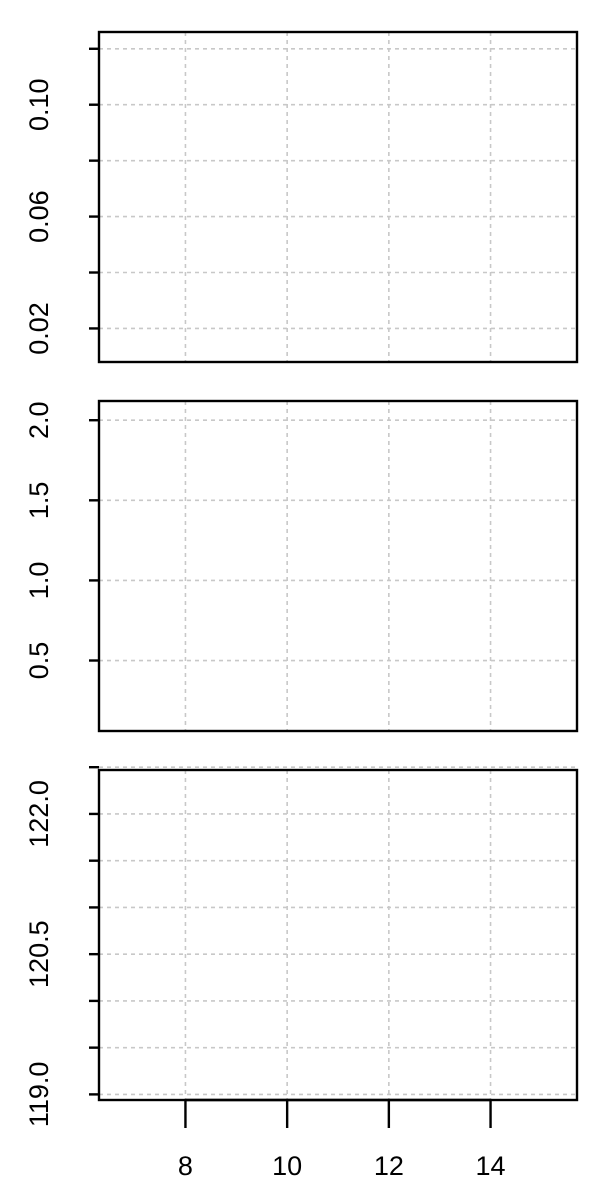  Describe the element at coordinates (39, 501) in the screenshot. I see `panel-2-ytick-label-1_5: 1.5` at that location.